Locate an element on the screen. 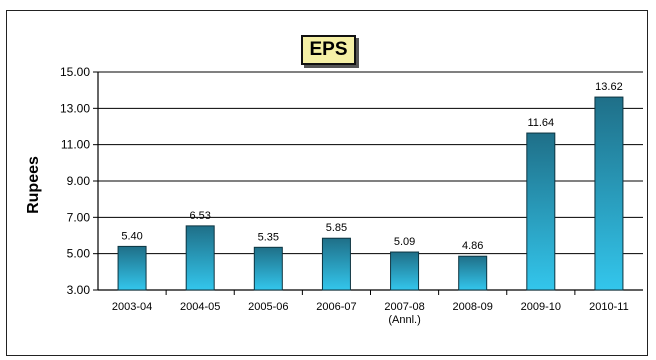 The height and width of the screenshot is (360, 656). data-label: 5.09 is located at coordinates (404, 242).